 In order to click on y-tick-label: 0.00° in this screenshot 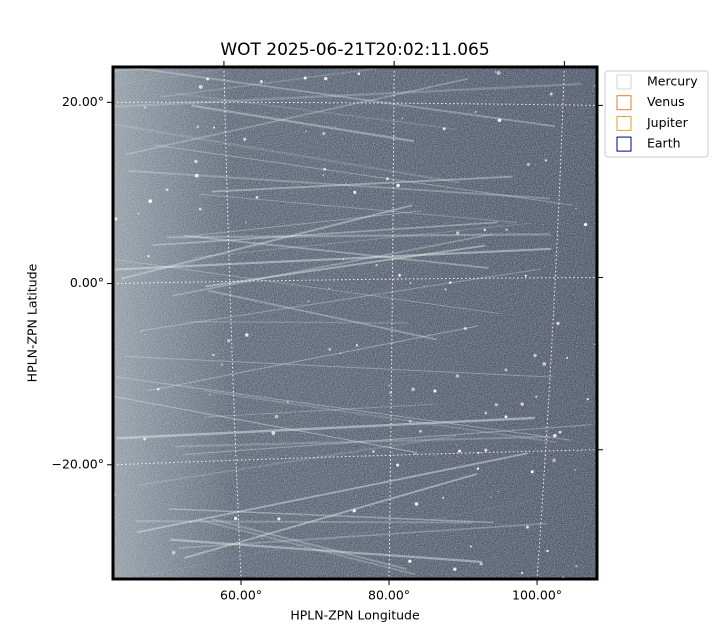, I will do `click(87, 282)`.